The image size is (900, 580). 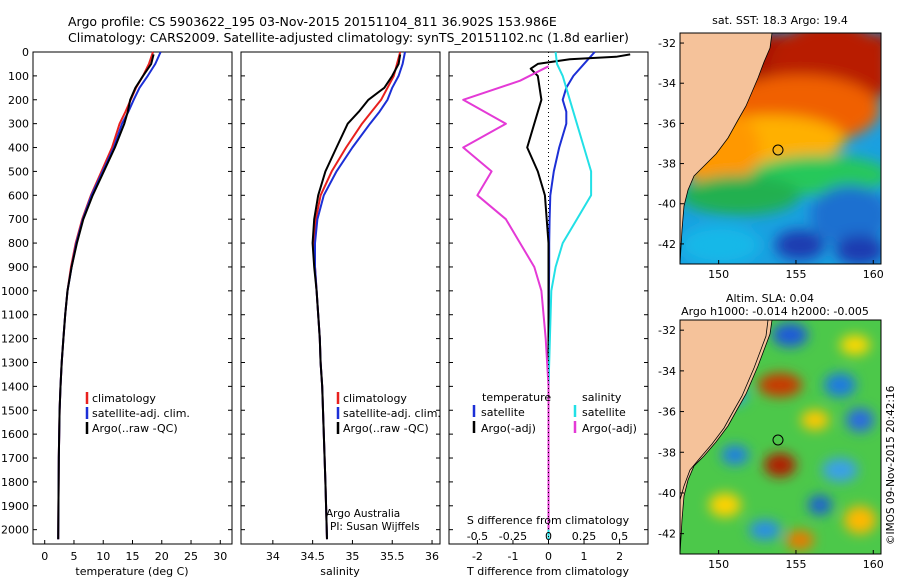 I want to click on sst-map, so click(x=780, y=148).